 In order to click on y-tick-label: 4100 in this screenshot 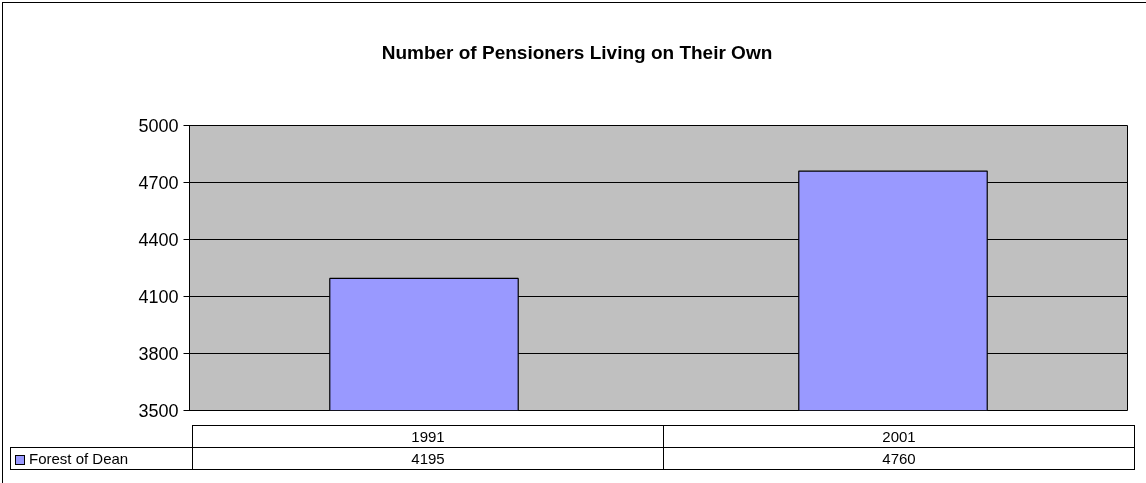, I will do `click(158, 297)`.